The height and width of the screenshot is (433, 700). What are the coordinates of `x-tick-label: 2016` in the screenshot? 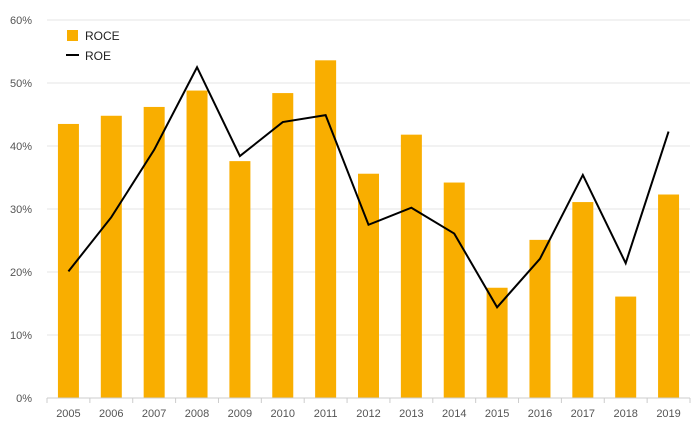 It's located at (540, 414).